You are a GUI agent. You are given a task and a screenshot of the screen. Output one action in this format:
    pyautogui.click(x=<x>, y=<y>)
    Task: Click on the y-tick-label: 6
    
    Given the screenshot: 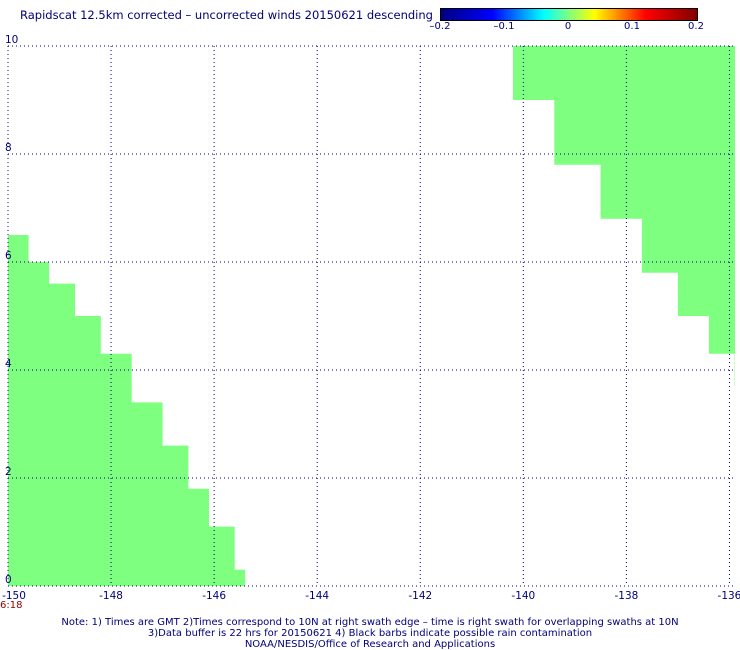 What is the action you would take?
    pyautogui.click(x=8, y=256)
    